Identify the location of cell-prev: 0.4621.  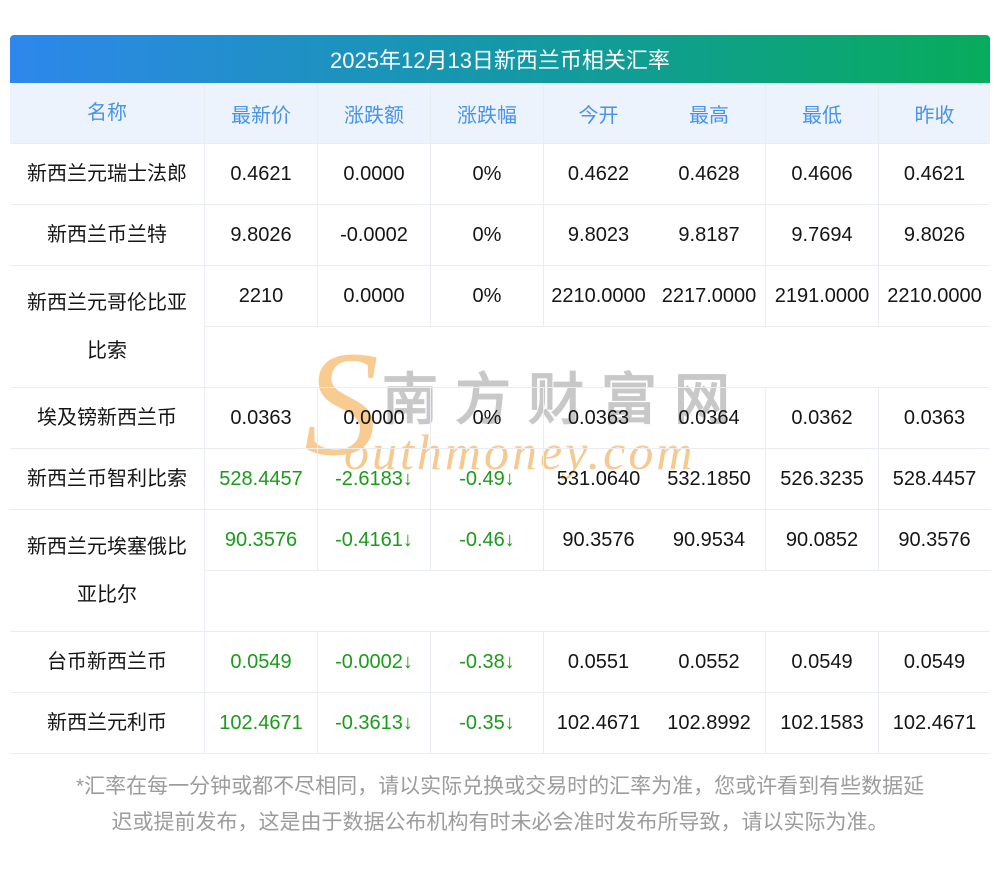
(934, 174).